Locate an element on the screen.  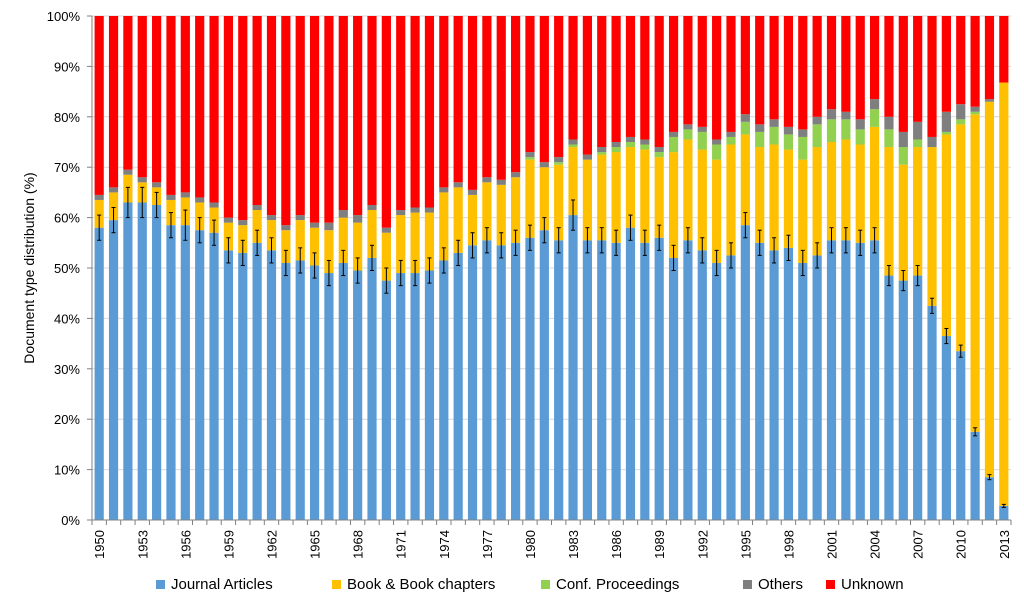
legend-swatch is located at coordinates (336, 584).